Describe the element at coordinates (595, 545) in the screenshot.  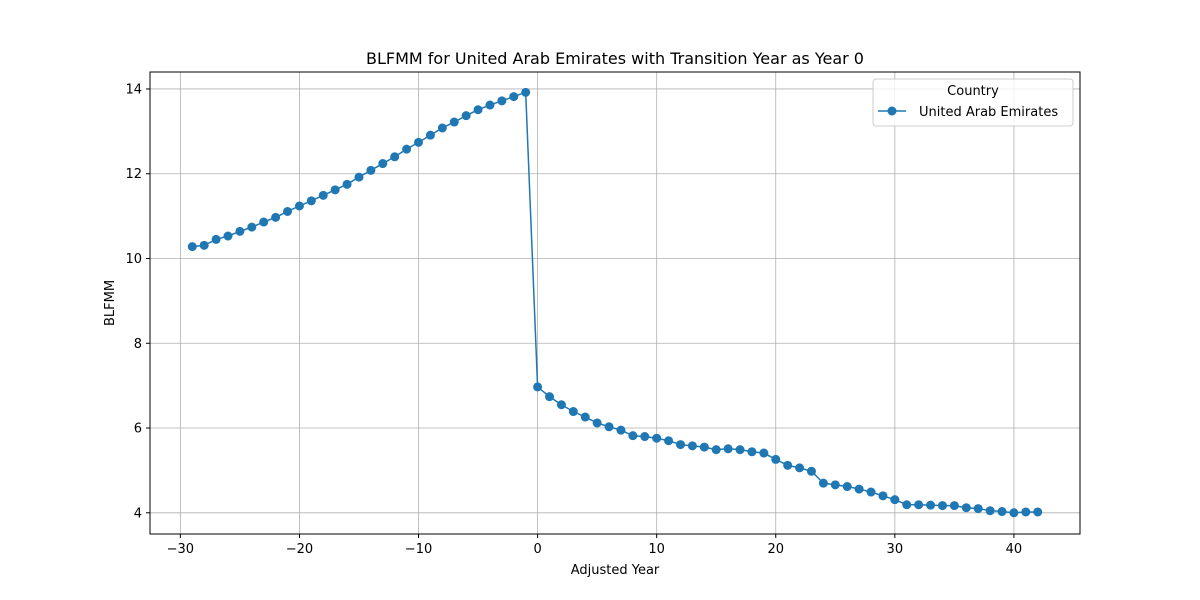
I see `x-axis: −30 −20 −10 0 10 20 30 40` at that location.